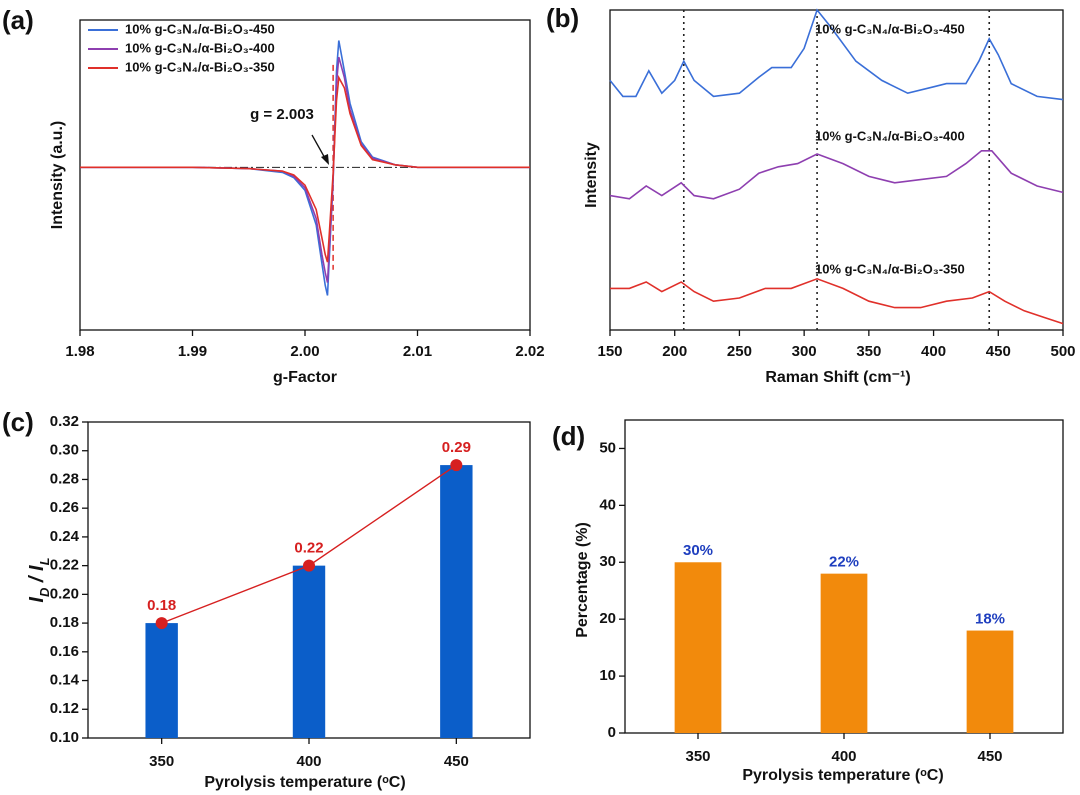 This screenshot has width=1080, height=795. Describe the element at coordinates (65, 680) in the screenshot. I see `y-tick-label: 0.14` at that location.